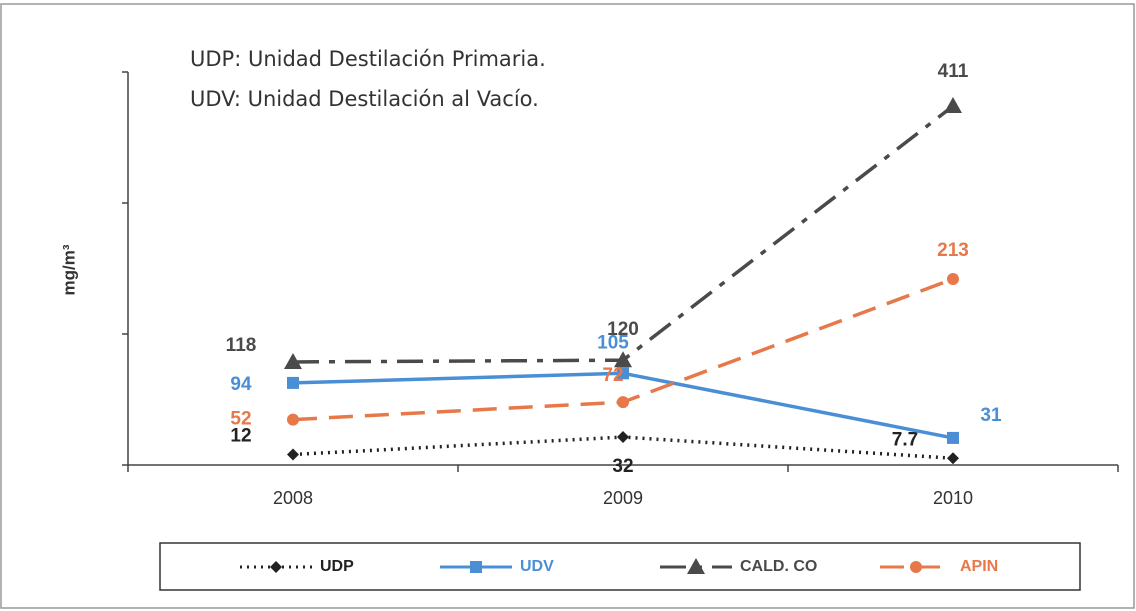 This screenshot has width=1136, height=611. Describe the element at coordinates (623, 329) in the screenshot. I see `data-label: 120` at that location.